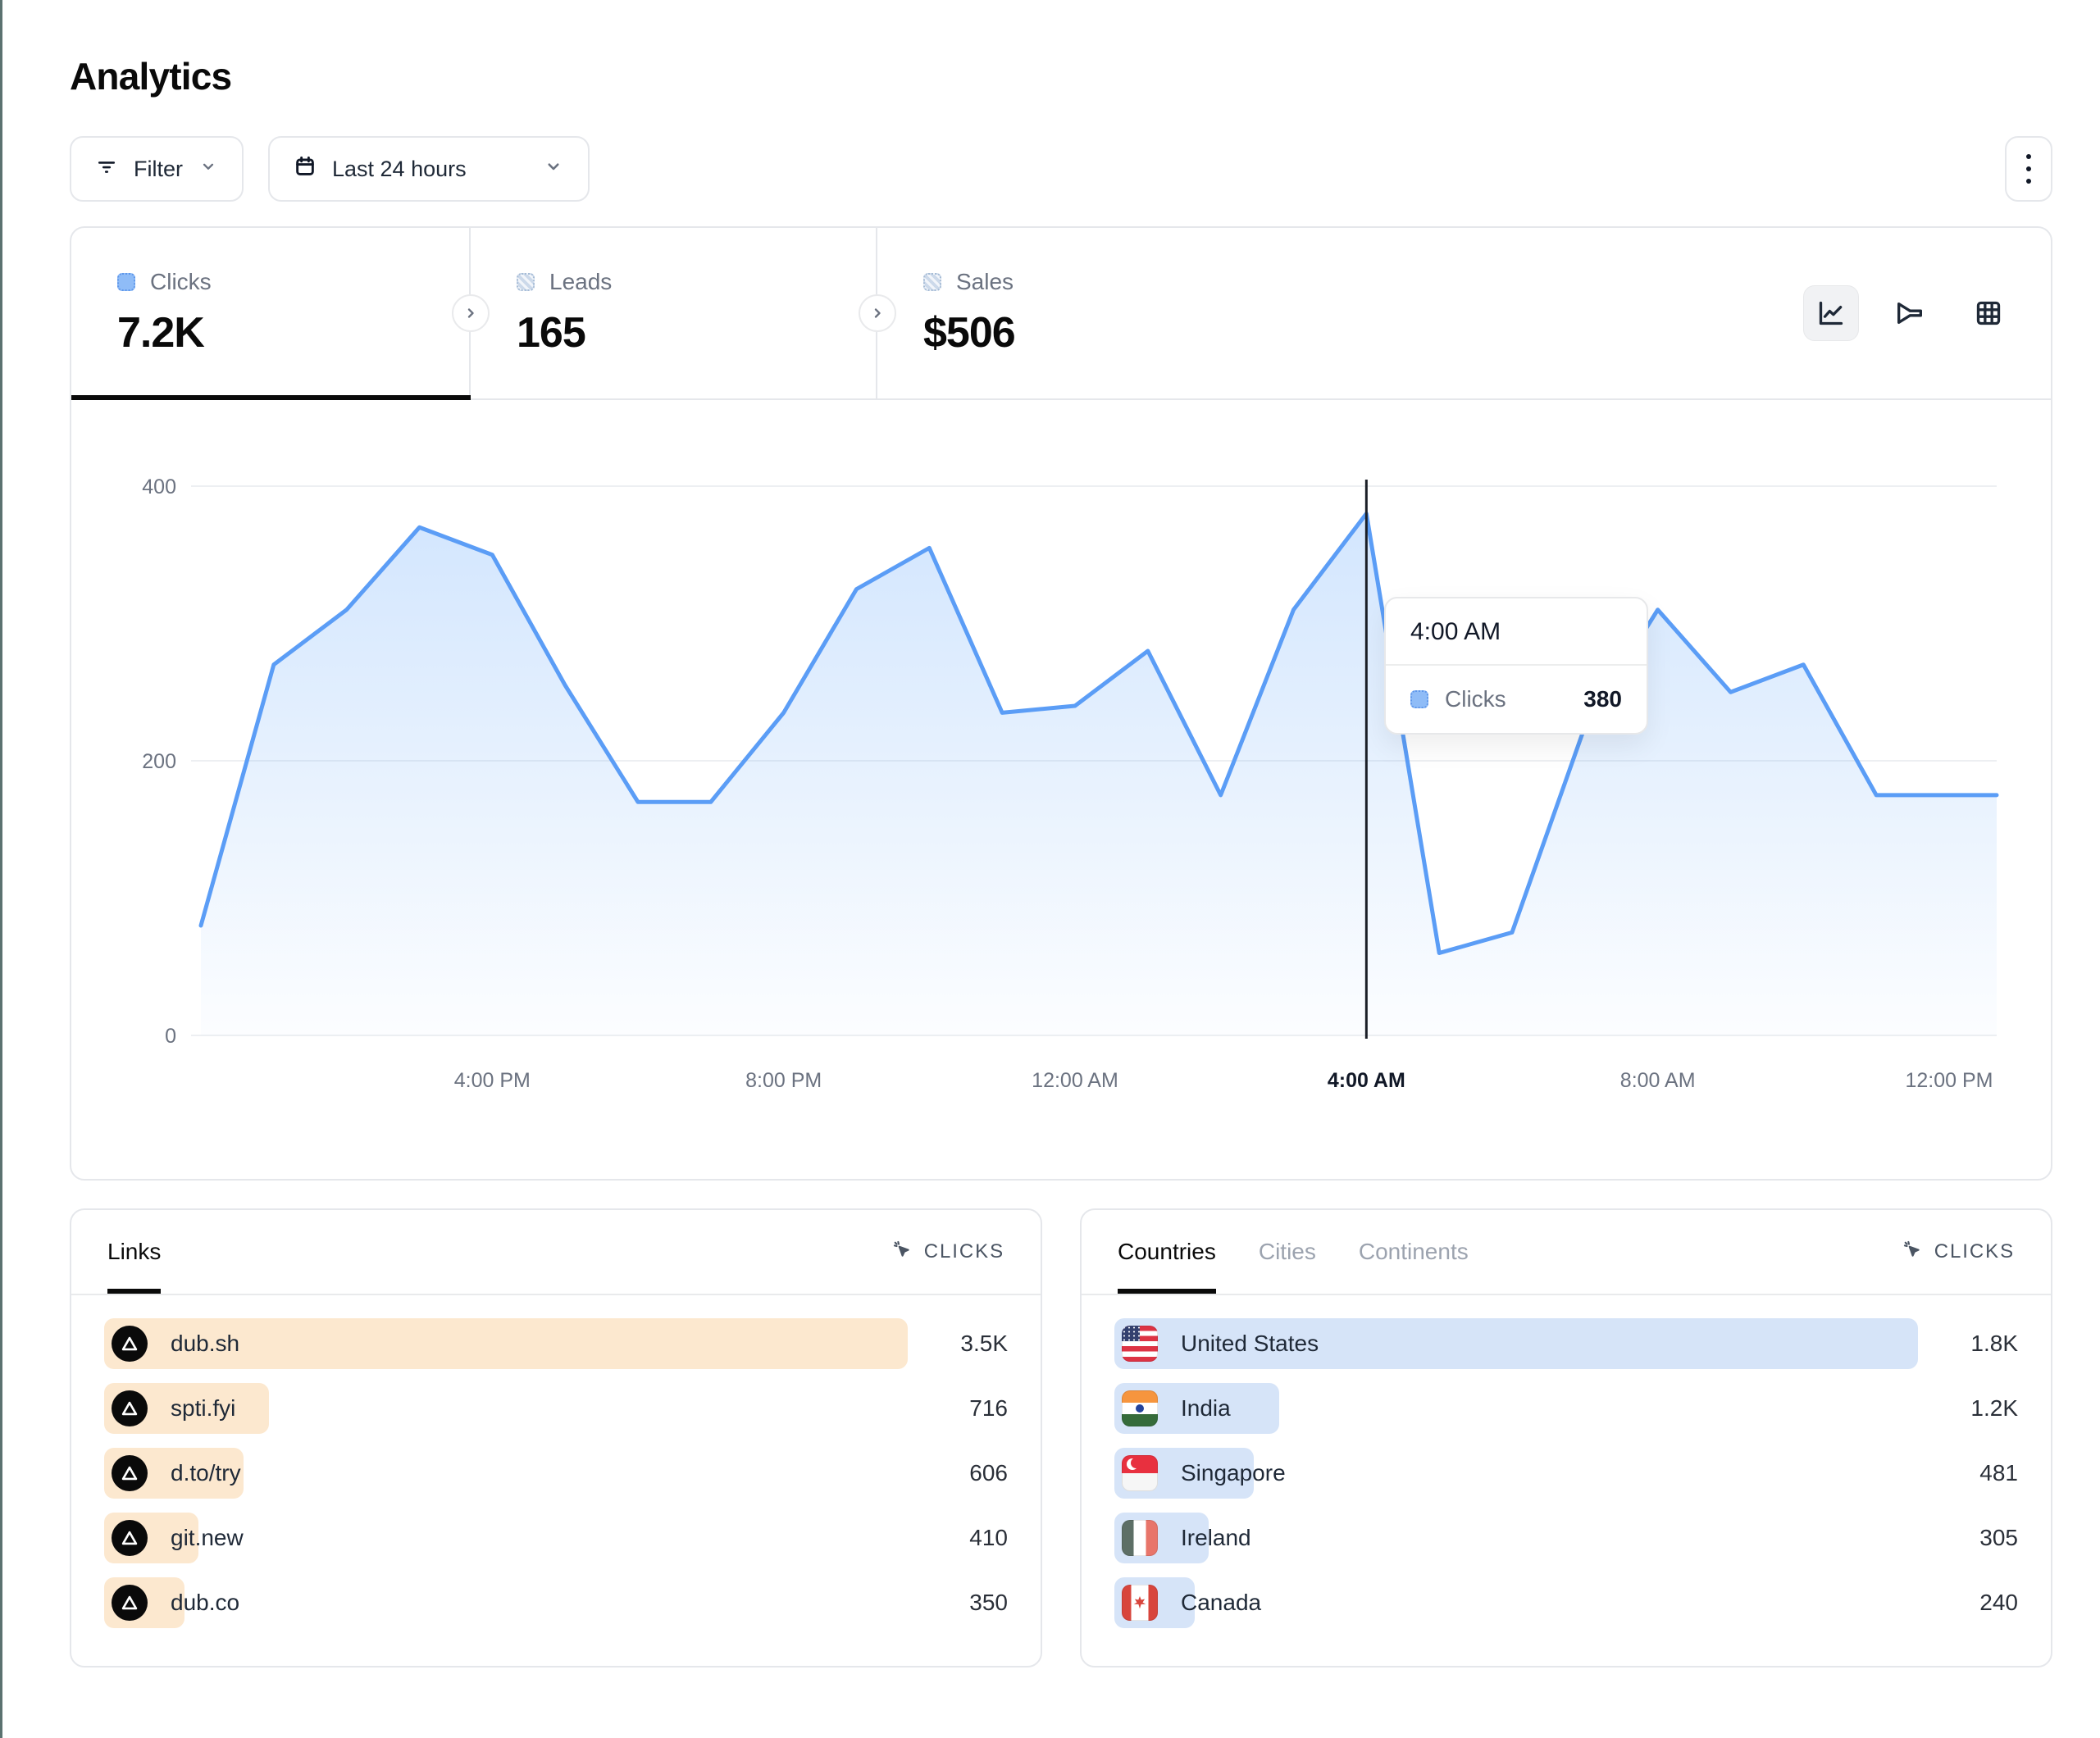 This screenshot has height=1738, width=2100. What do you see at coordinates (1949, 1080) in the screenshot?
I see `x-axis-tick-label: 12:00 PM` at bounding box center [1949, 1080].